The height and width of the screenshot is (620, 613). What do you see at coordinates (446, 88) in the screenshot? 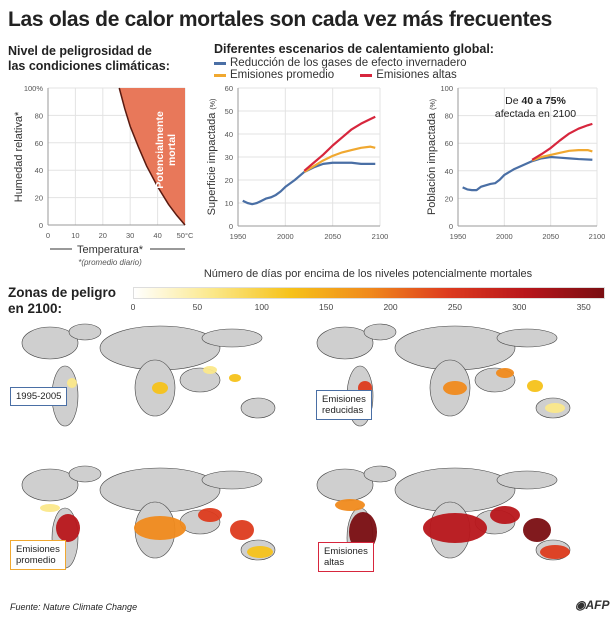
I see `y-tick-label: 100` at bounding box center [446, 88].